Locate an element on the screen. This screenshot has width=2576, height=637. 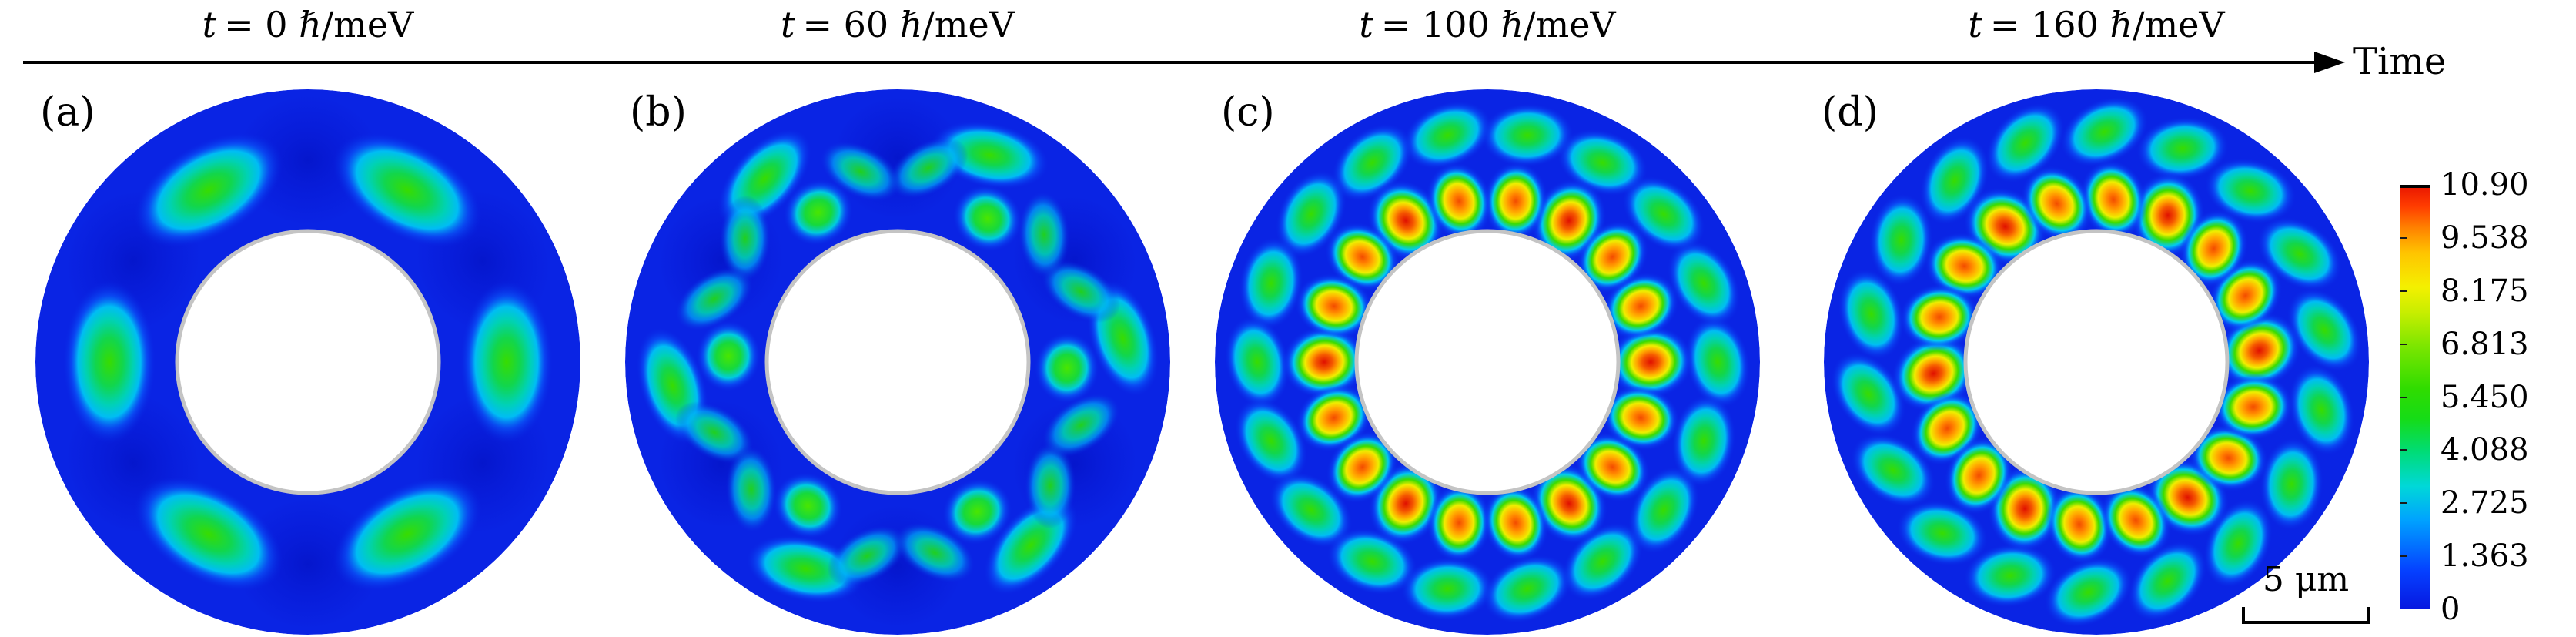
colorbar-tick-label: 2.725 is located at coordinates (2485, 503).